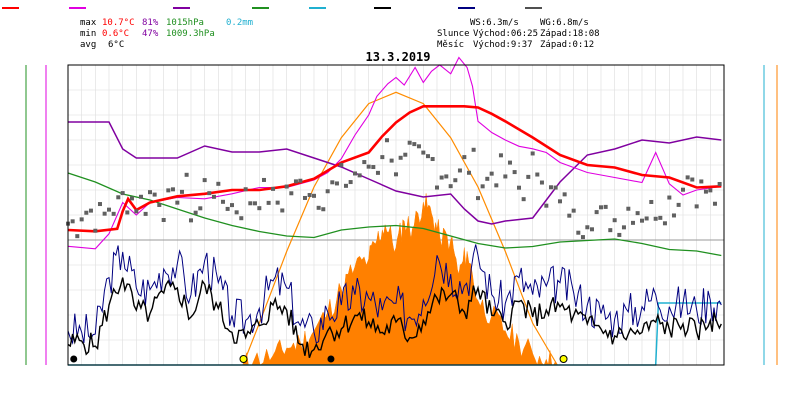 This screenshot has width=800, height=404. Describe the element at coordinates (88, 34) in the screenshot. I see `stat-min-label: min` at that location.